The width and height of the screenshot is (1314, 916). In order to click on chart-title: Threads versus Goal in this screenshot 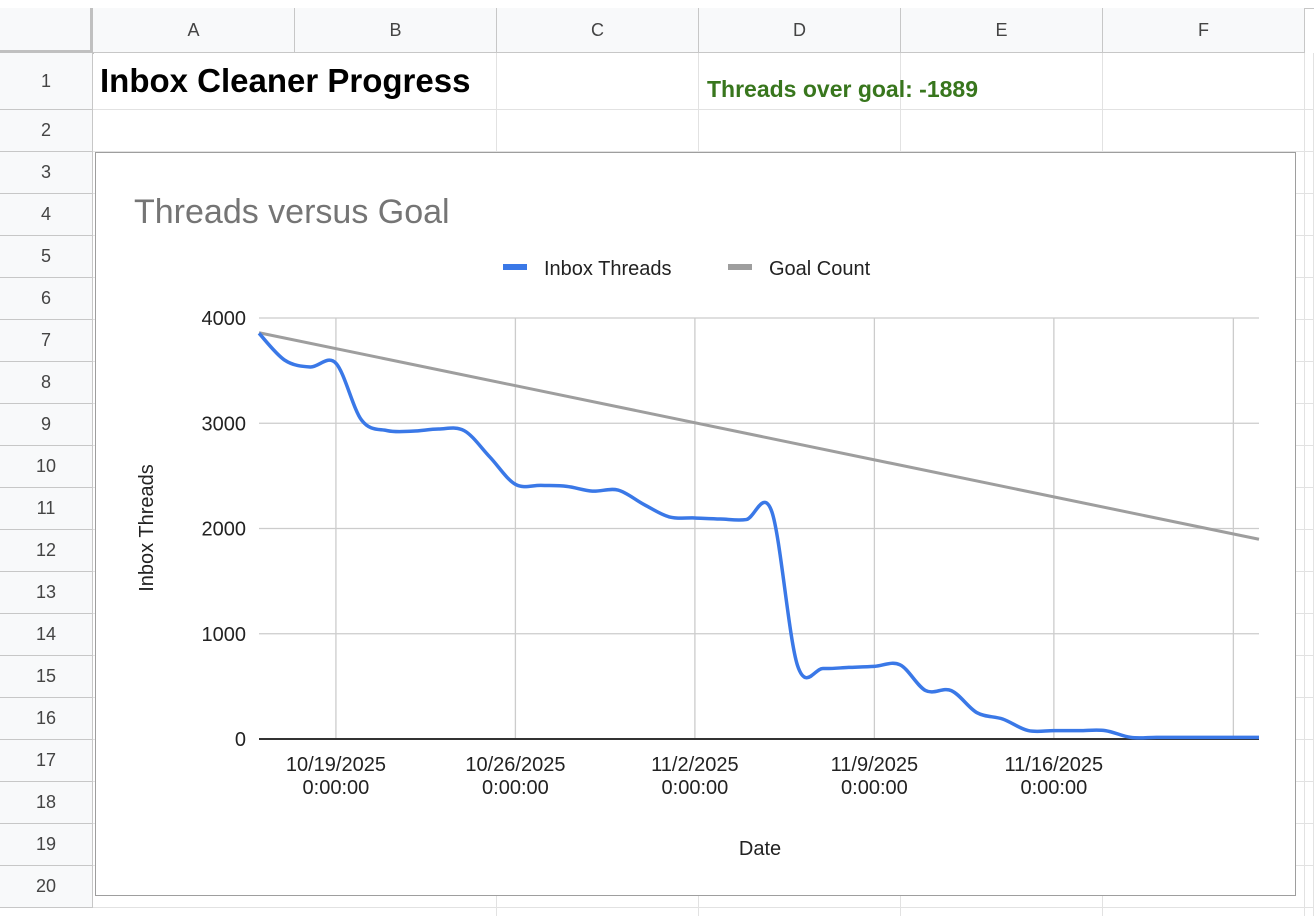, I will do `click(292, 212)`.